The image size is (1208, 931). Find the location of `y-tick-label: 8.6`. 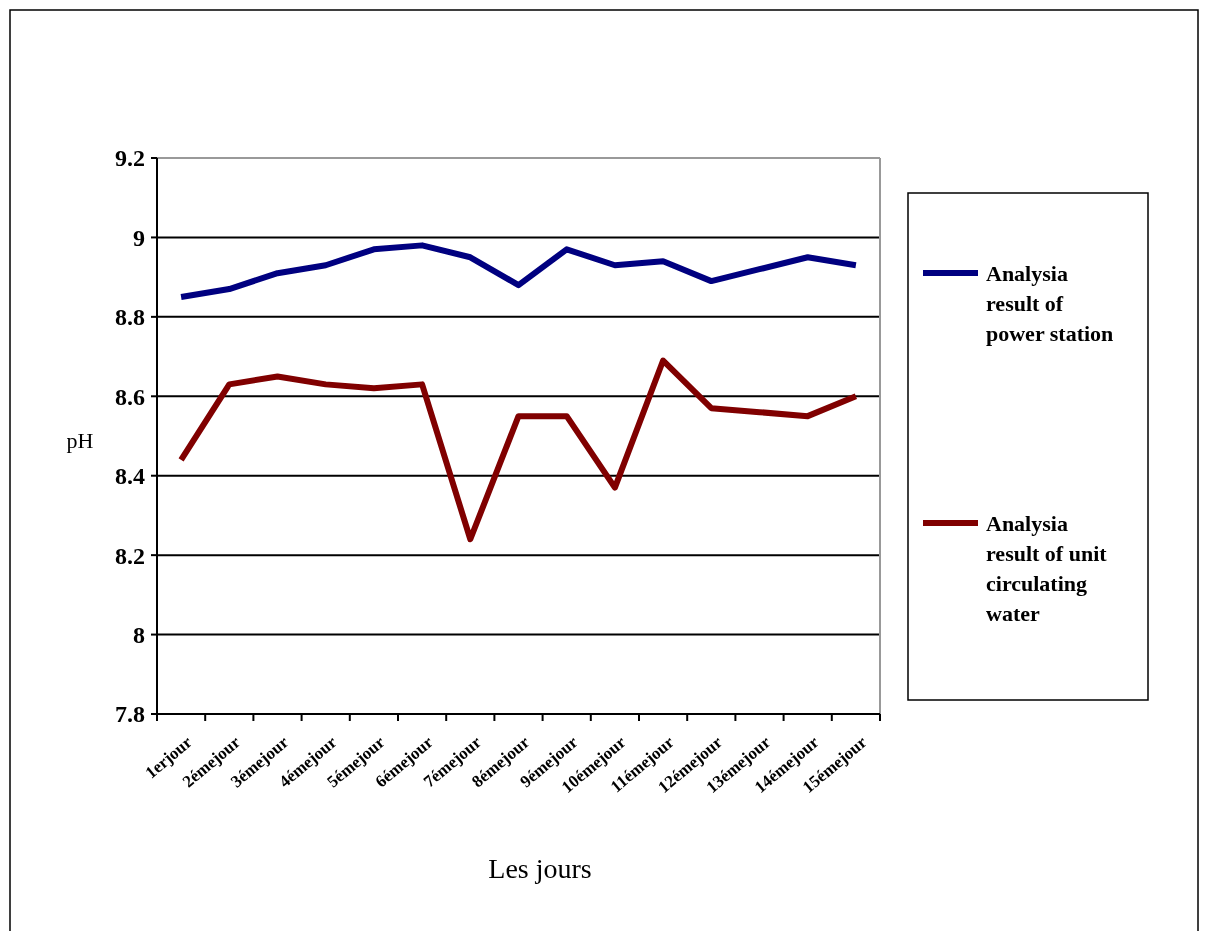

y-tick-label: 8.6 is located at coordinates (130, 396).